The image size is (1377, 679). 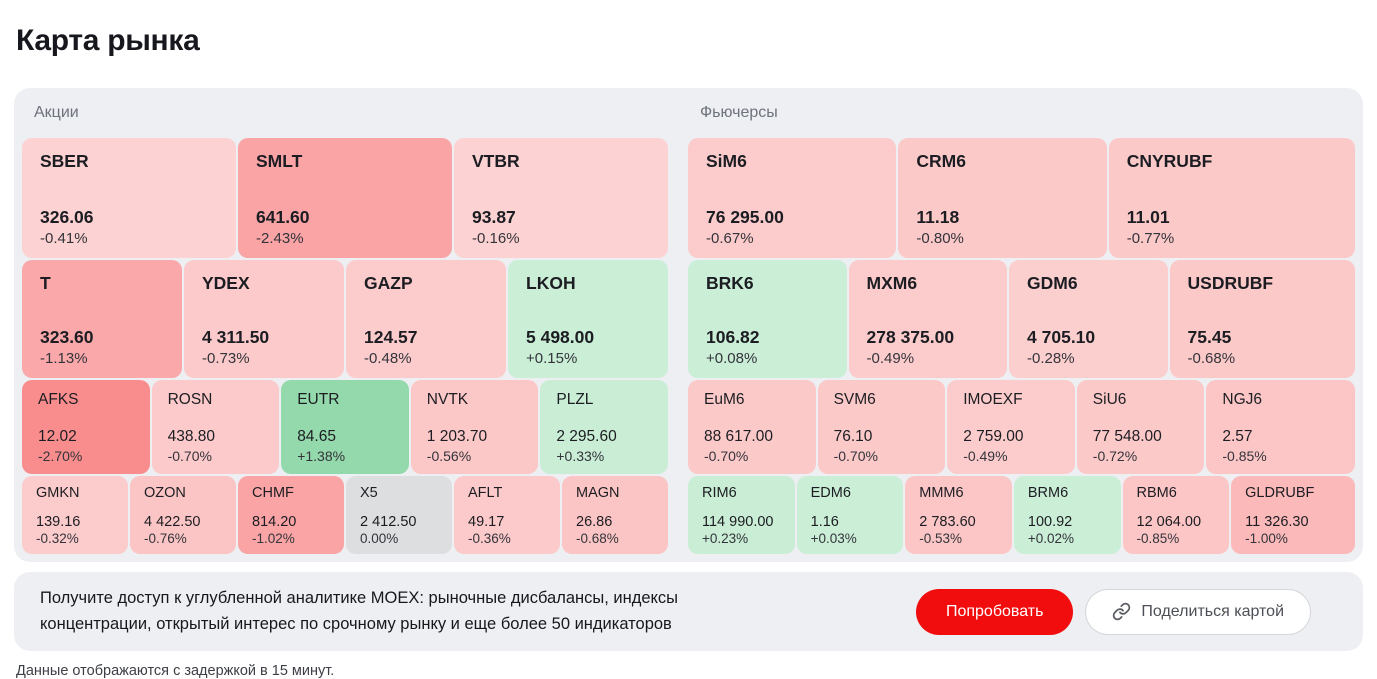 What do you see at coordinates (928, 319) in the screenshot?
I see `tile-MXM6: MXM6 278 375.00 -0.49%` at bounding box center [928, 319].